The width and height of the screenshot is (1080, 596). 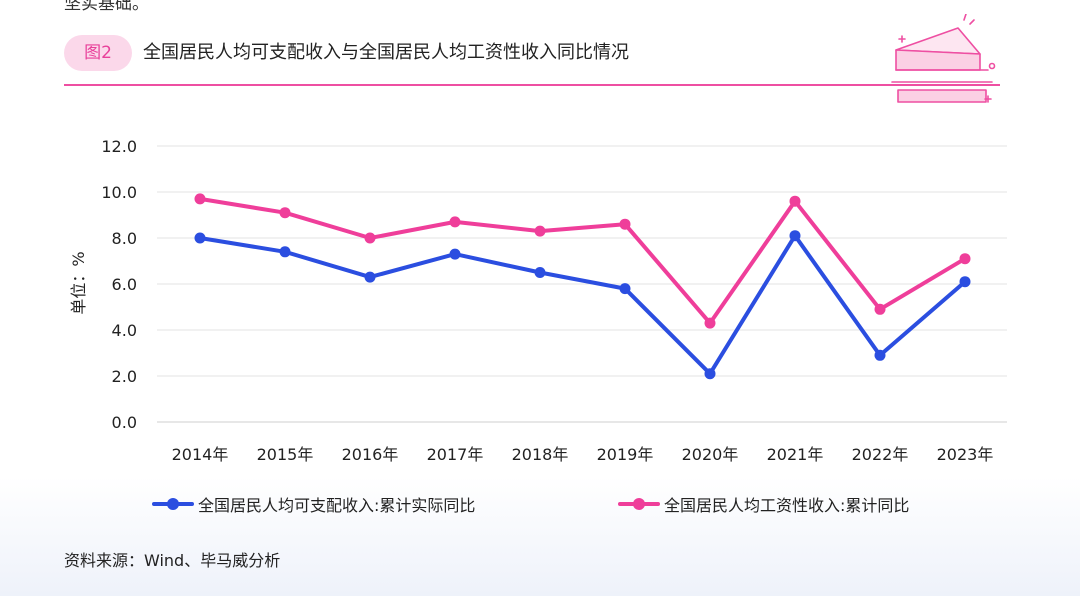 What do you see at coordinates (710, 454) in the screenshot?
I see `x-tick-label: 2020年` at bounding box center [710, 454].